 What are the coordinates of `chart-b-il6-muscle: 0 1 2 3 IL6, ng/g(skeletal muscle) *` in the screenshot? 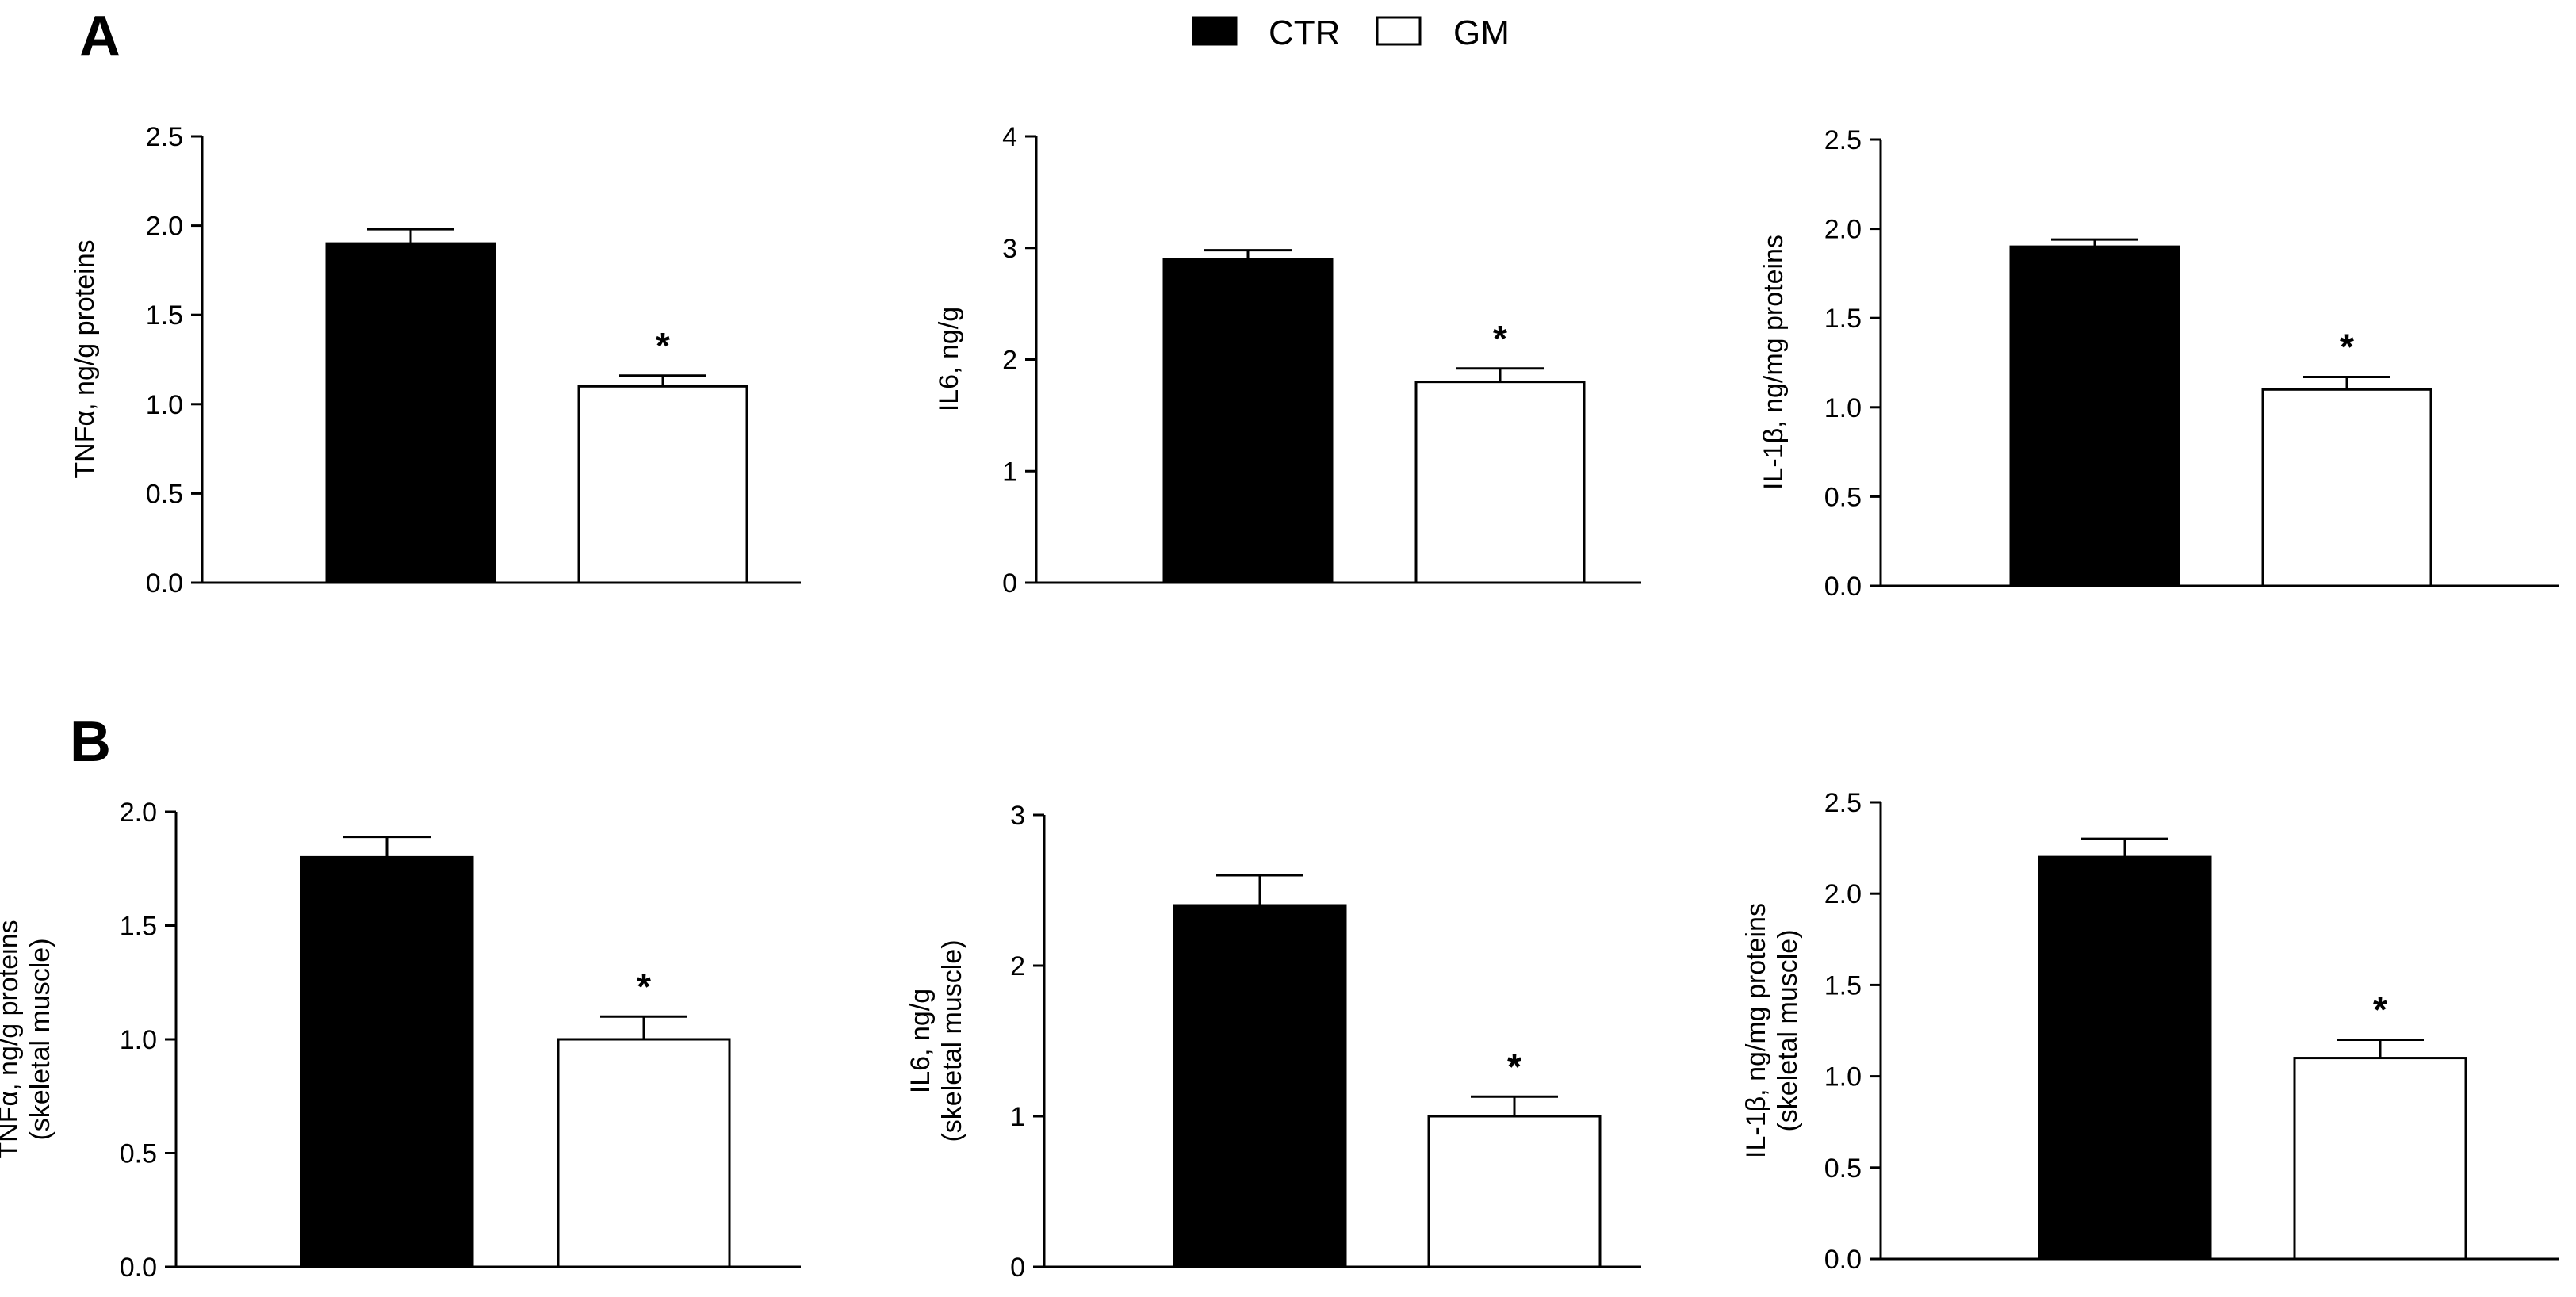 It's located at (1273, 1042).